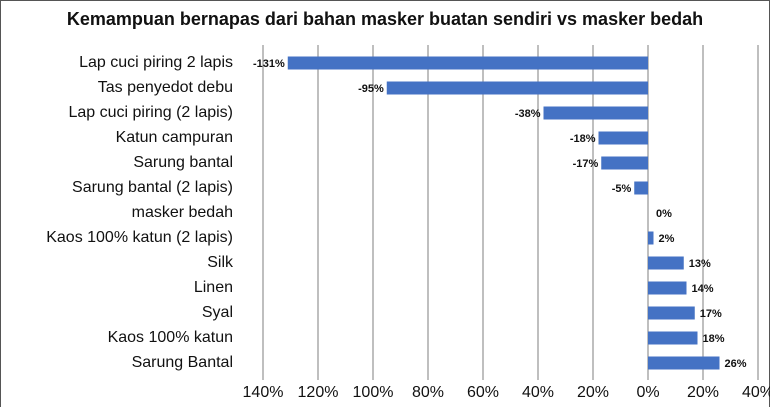 This screenshot has width=770, height=407. Describe the element at coordinates (217, 312) in the screenshot. I see `y-tick-label: Syal` at that location.